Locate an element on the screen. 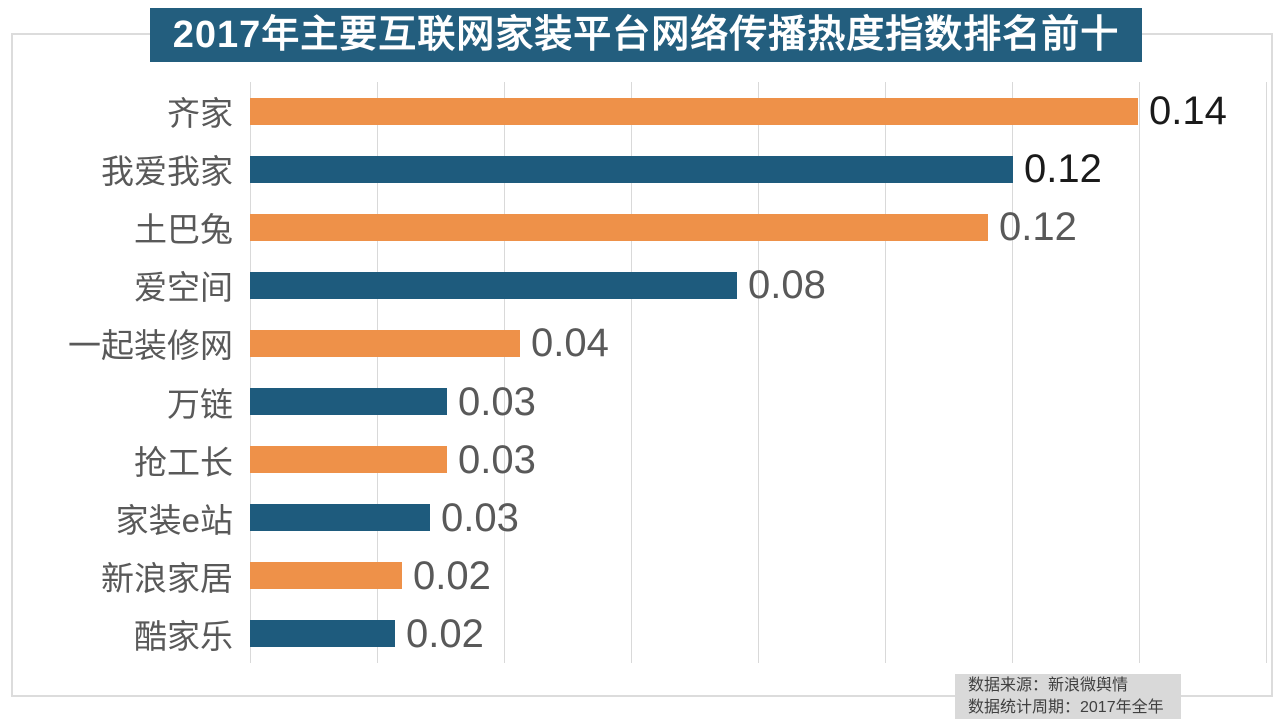  bar-value-label: 0.08 is located at coordinates (787, 285).